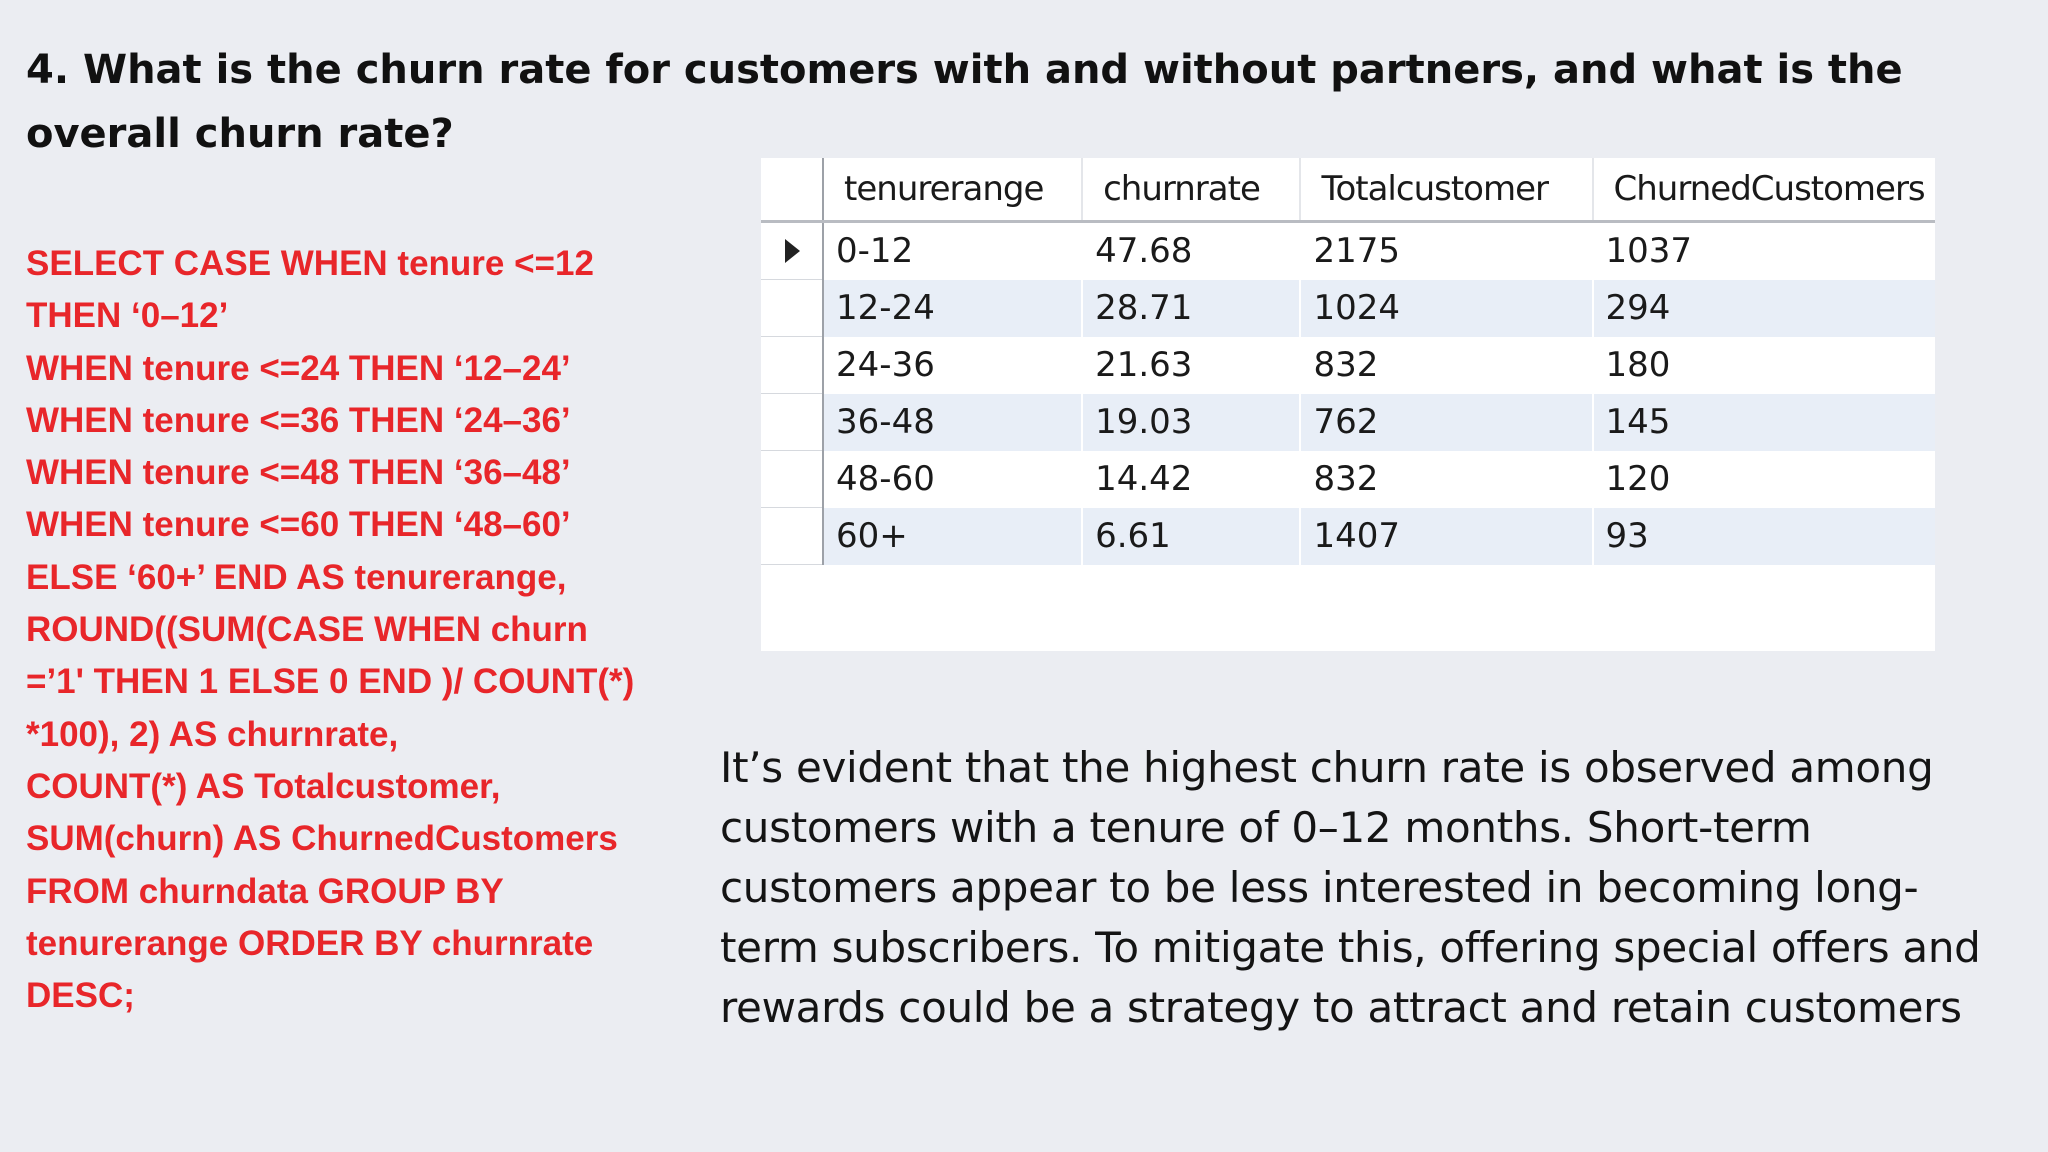  I want to click on sql-line: THEN ‘0–12’, so click(127, 316).